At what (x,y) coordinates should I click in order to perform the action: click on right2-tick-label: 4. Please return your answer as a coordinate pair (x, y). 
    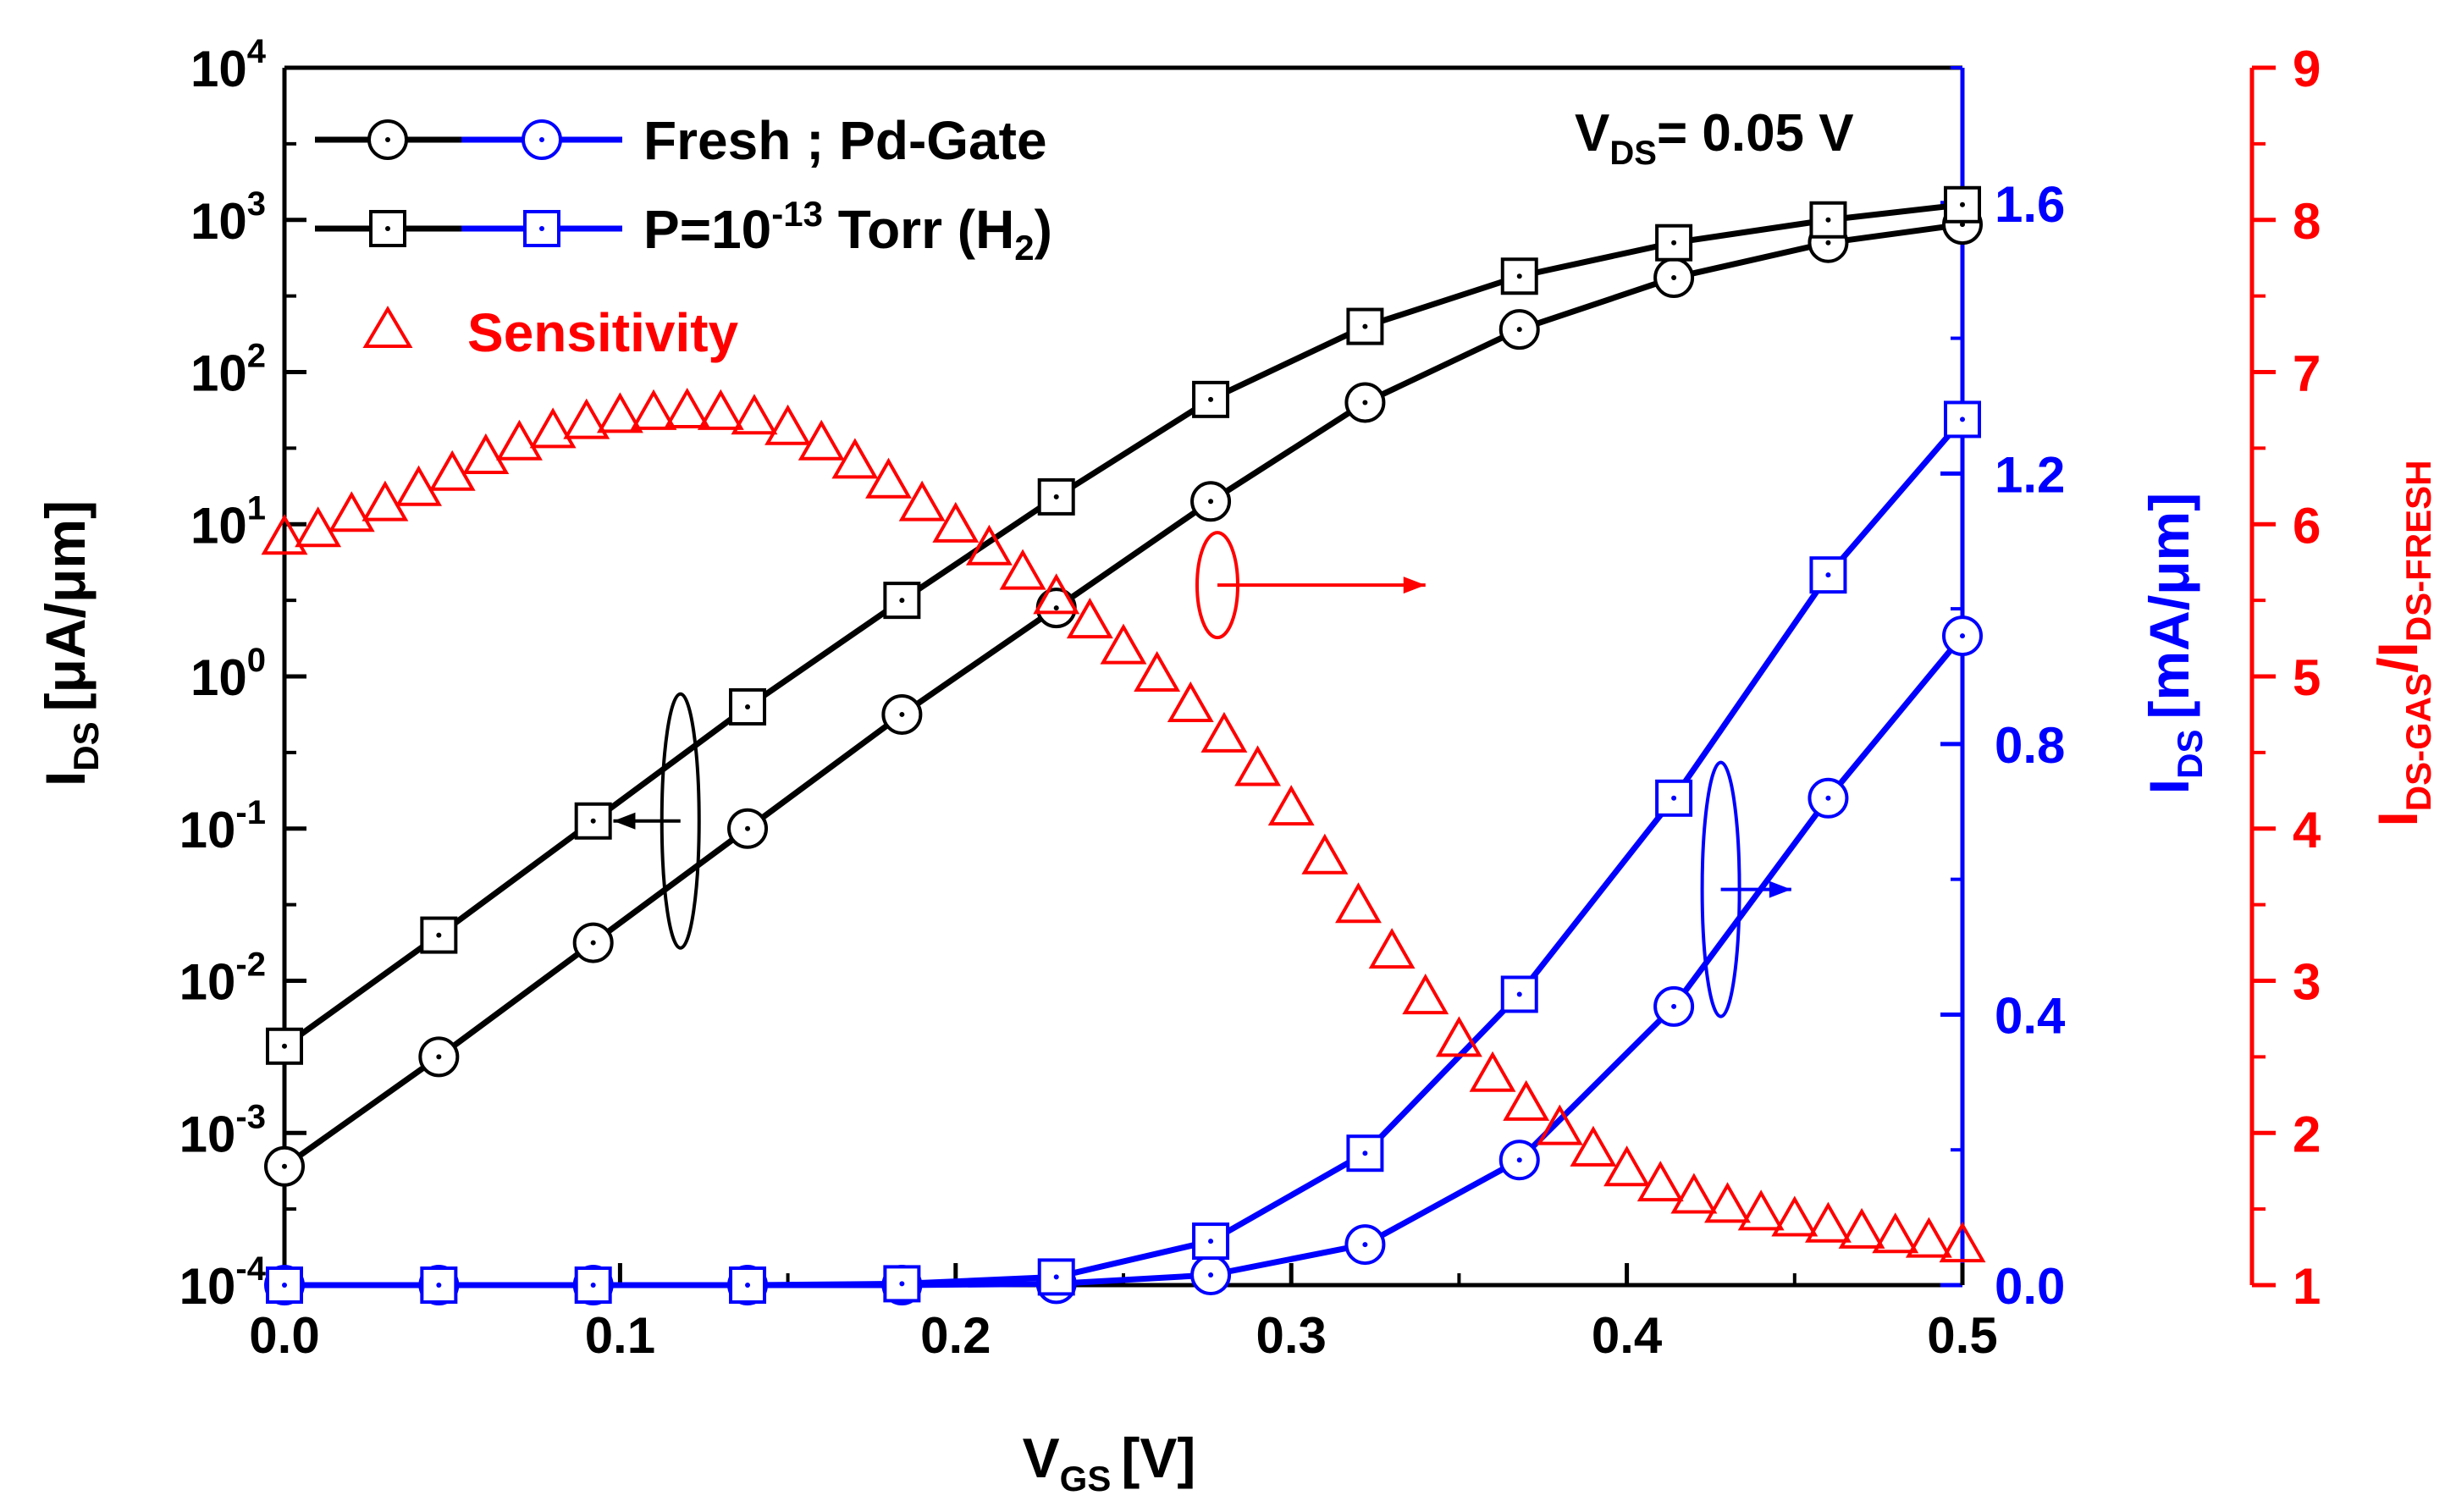
    Looking at the image, I should click on (2307, 830).